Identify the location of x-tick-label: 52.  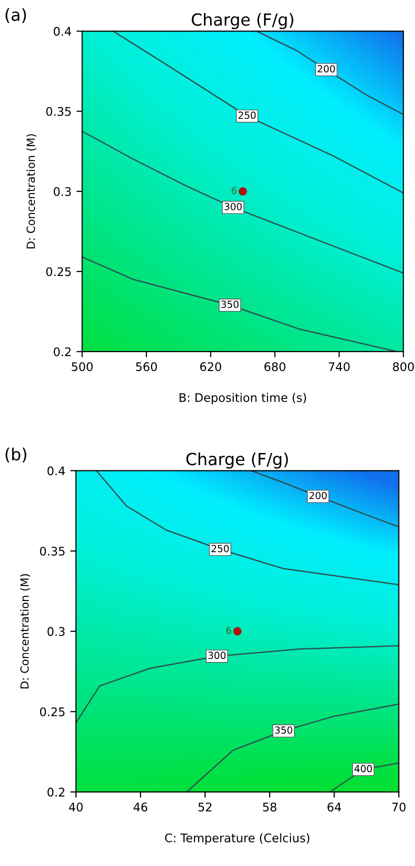
(205, 807).